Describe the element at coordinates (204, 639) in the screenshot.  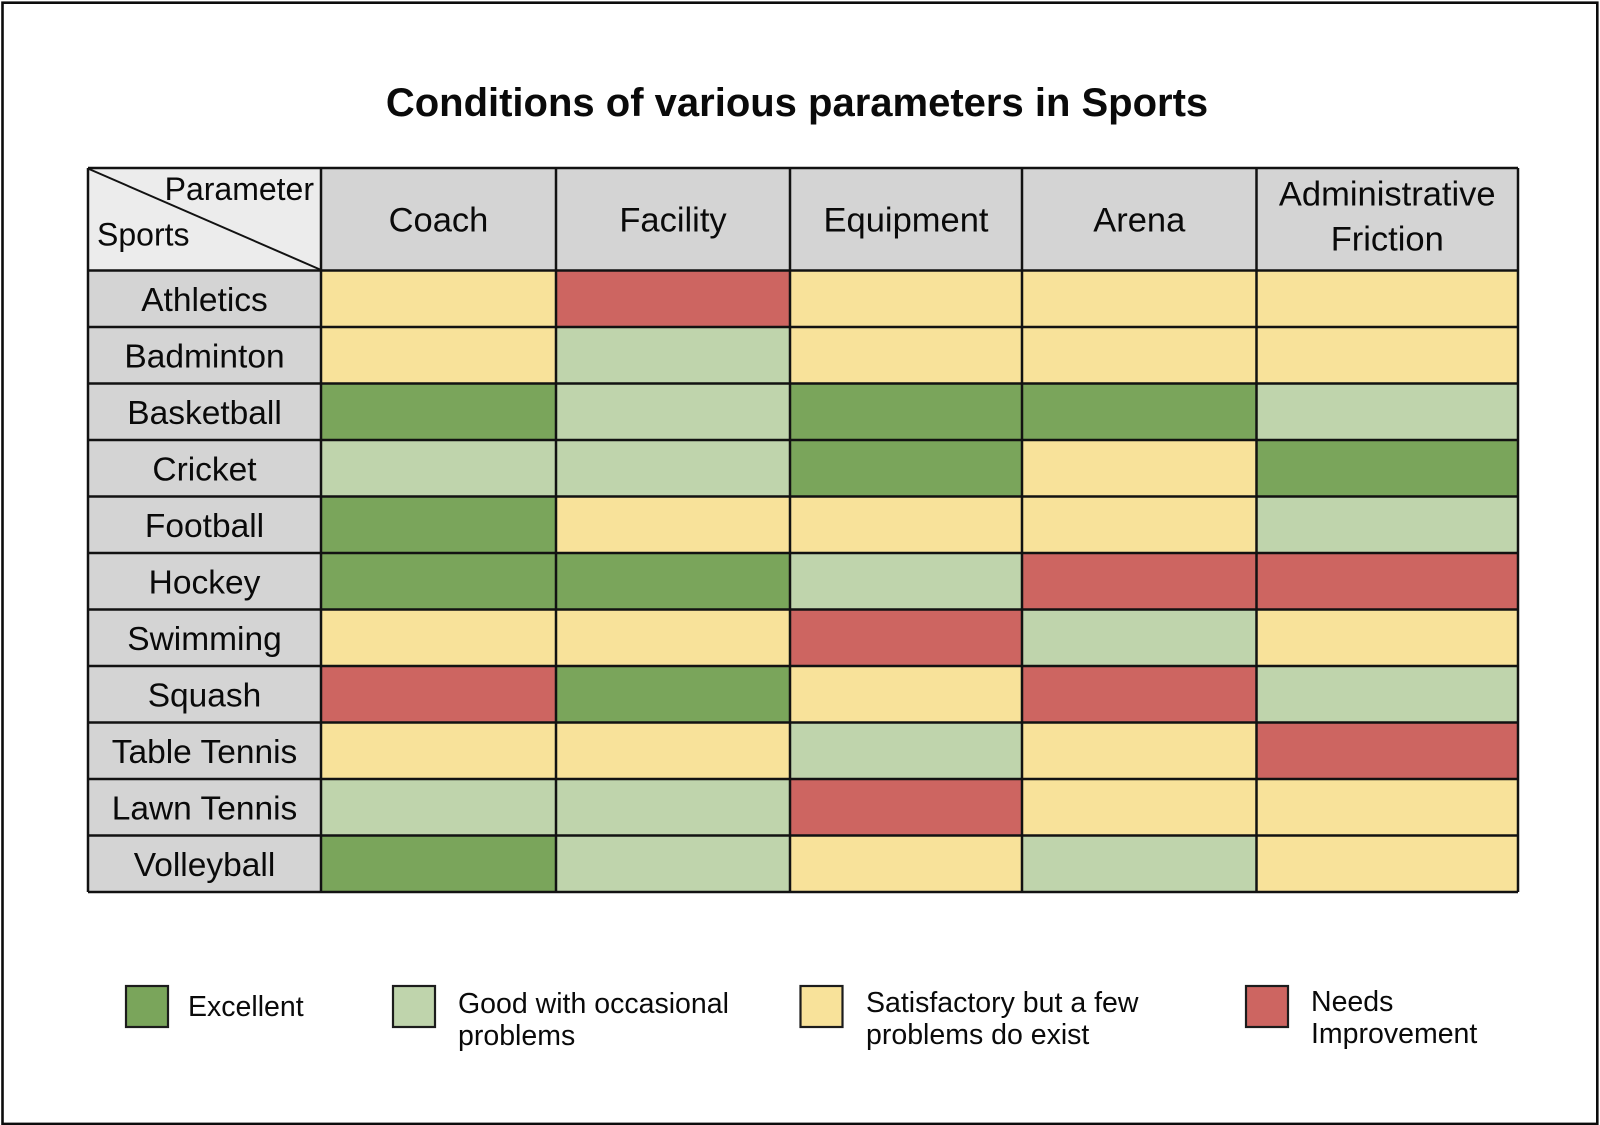
I see `svg-text: Swimming` at that location.